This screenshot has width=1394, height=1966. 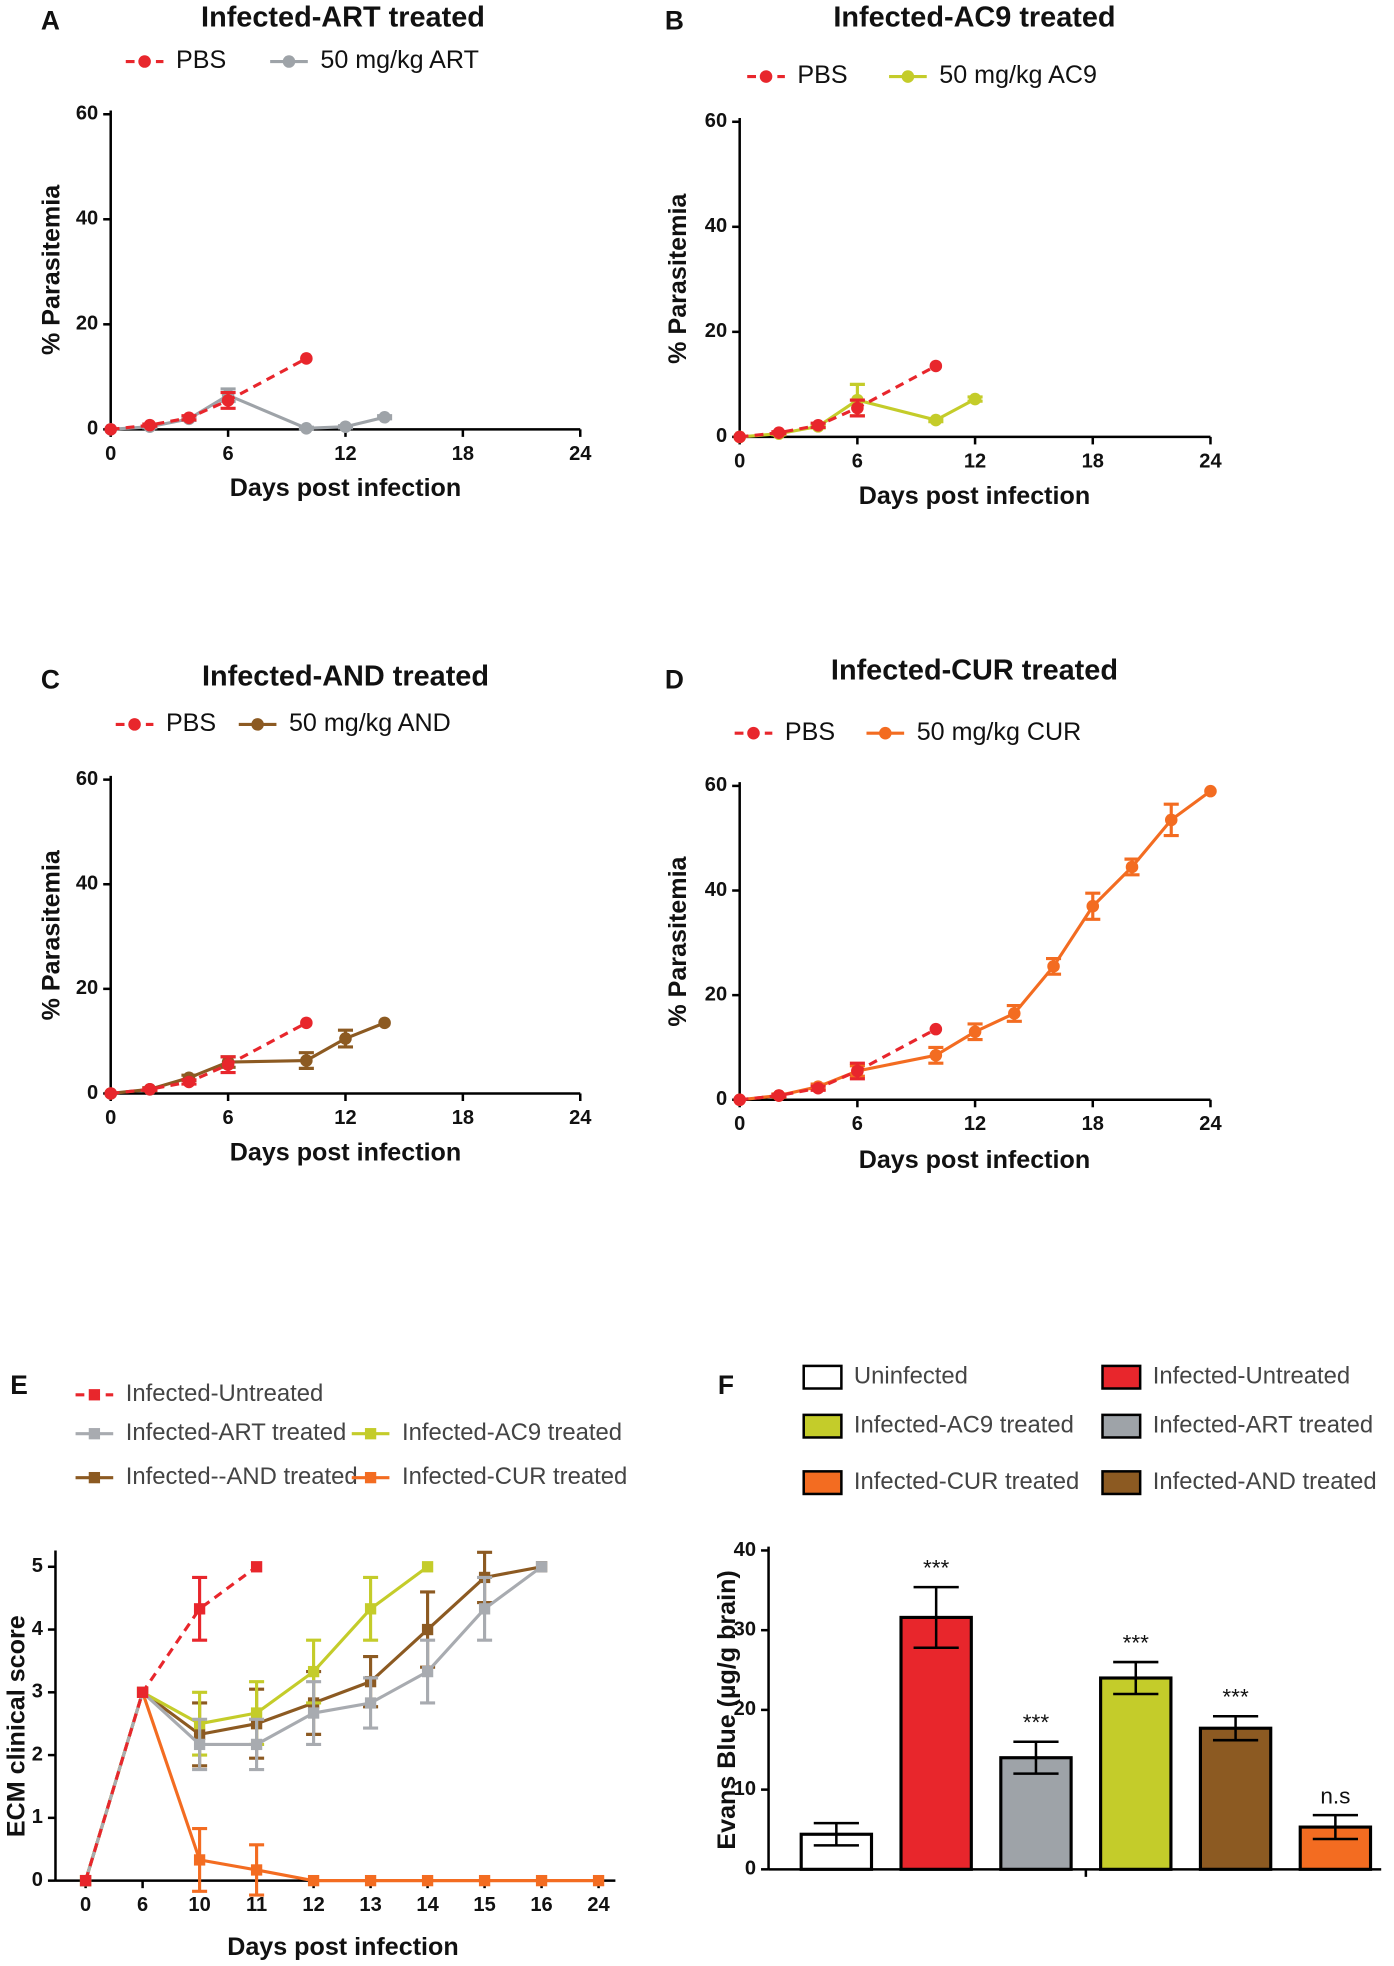 What do you see at coordinates (345, 677) in the screenshot?
I see `chart-title: Infected-AND treated` at bounding box center [345, 677].